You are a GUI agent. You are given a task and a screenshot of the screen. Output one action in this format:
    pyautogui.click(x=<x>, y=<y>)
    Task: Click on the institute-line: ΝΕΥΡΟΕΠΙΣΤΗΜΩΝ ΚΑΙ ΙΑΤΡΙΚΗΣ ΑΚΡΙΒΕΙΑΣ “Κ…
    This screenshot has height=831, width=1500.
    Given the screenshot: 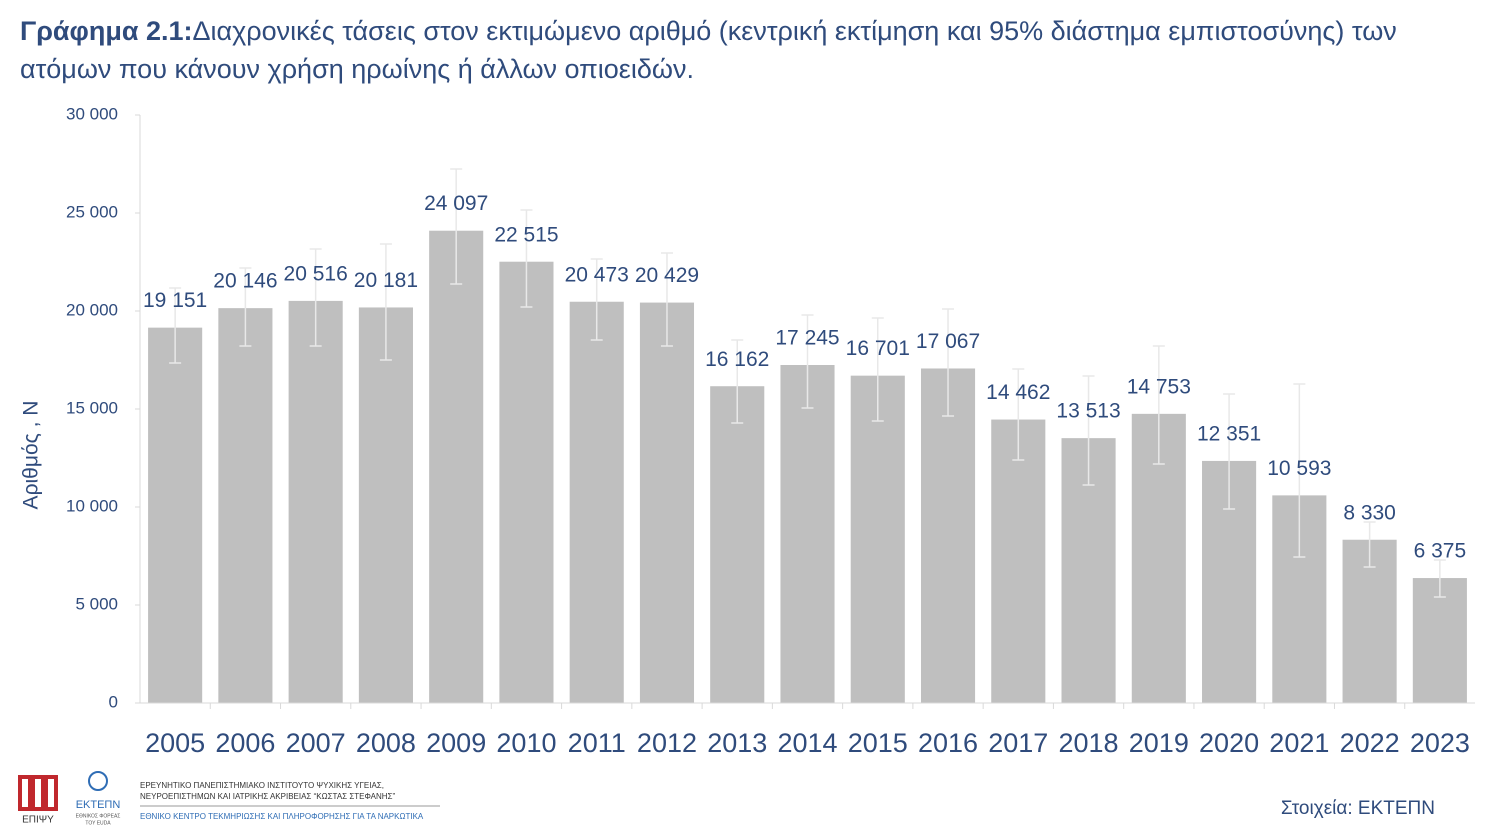 What is the action you would take?
    pyautogui.click(x=267, y=796)
    